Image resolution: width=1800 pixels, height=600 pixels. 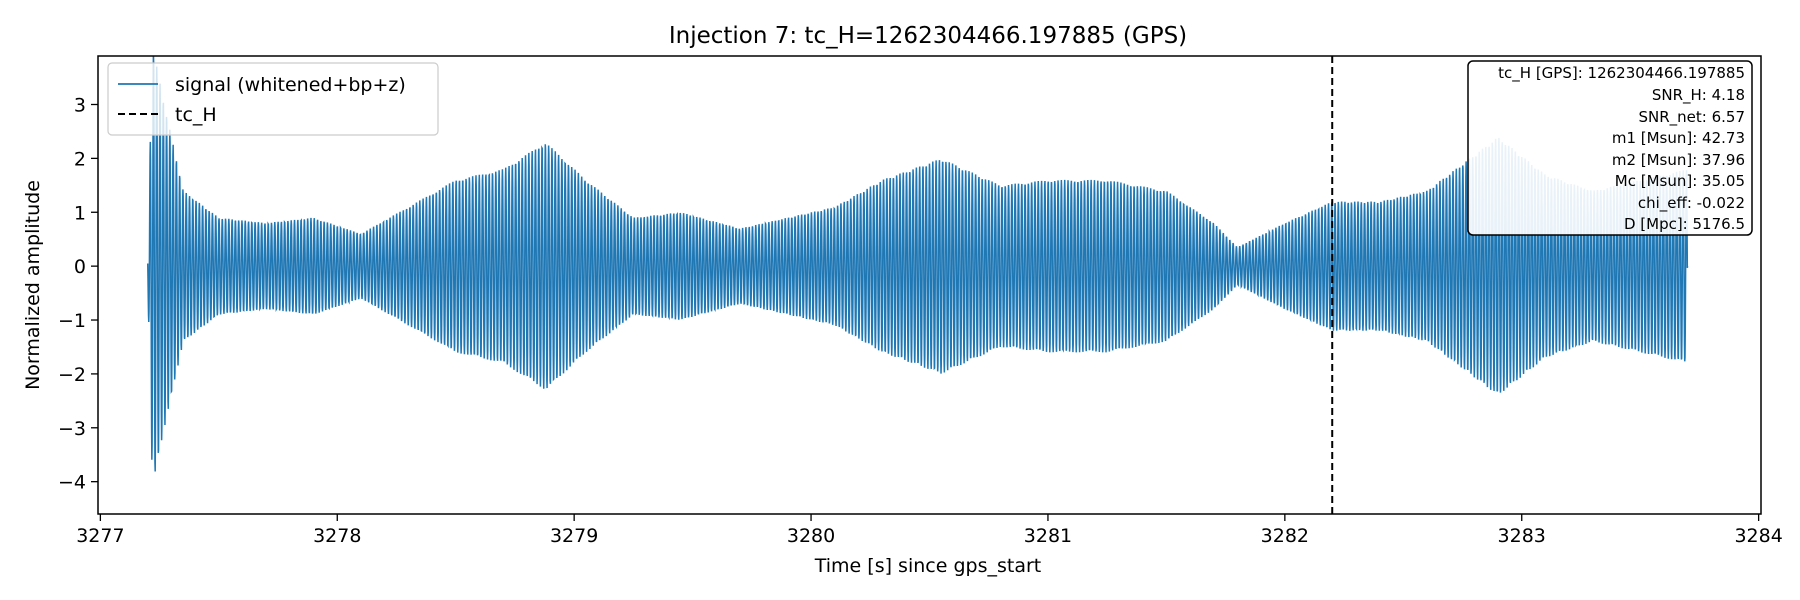 I want to click on x-axis-label: Time [s] since gps_start, so click(x=927, y=566).